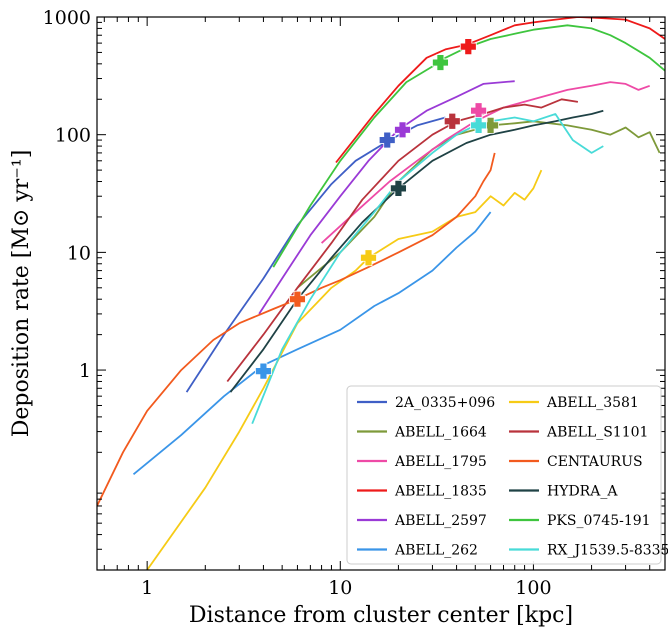 The image size is (668, 633). What do you see at coordinates (79, 253) in the screenshot?
I see `y-tick-label: 10` at bounding box center [79, 253].